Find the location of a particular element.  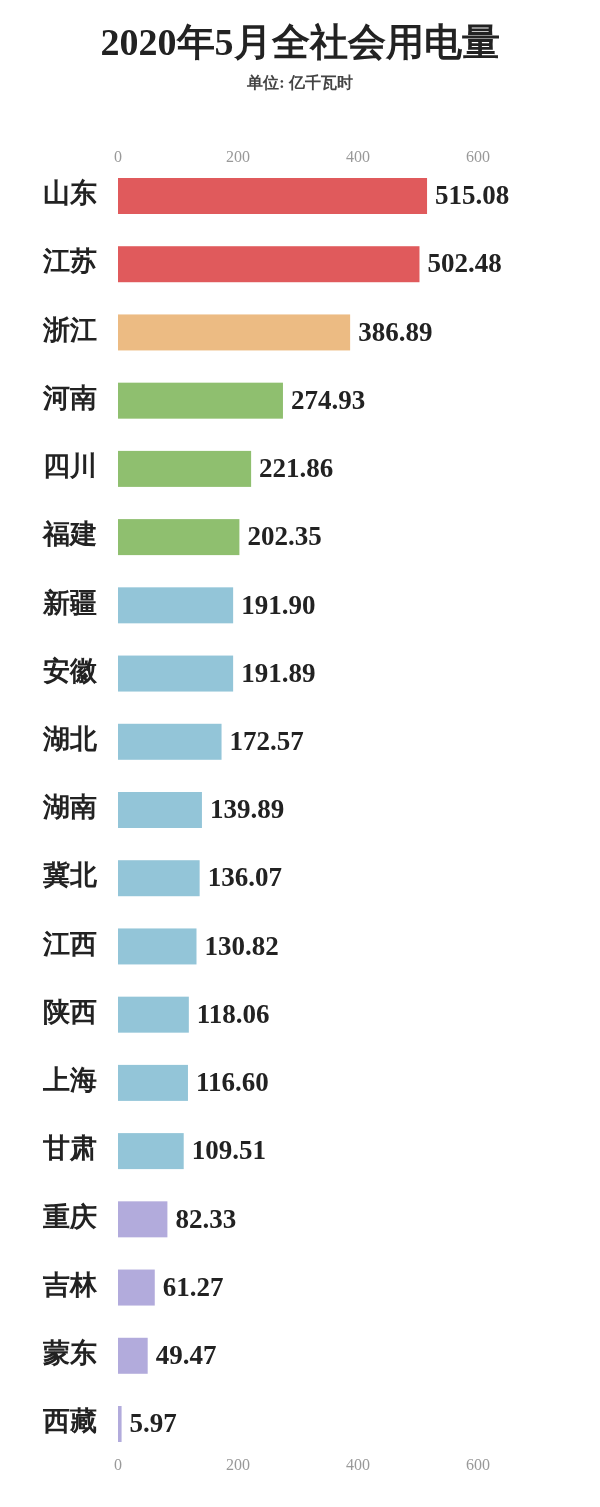

data-label: 49.47 is located at coordinates (186, 1354).